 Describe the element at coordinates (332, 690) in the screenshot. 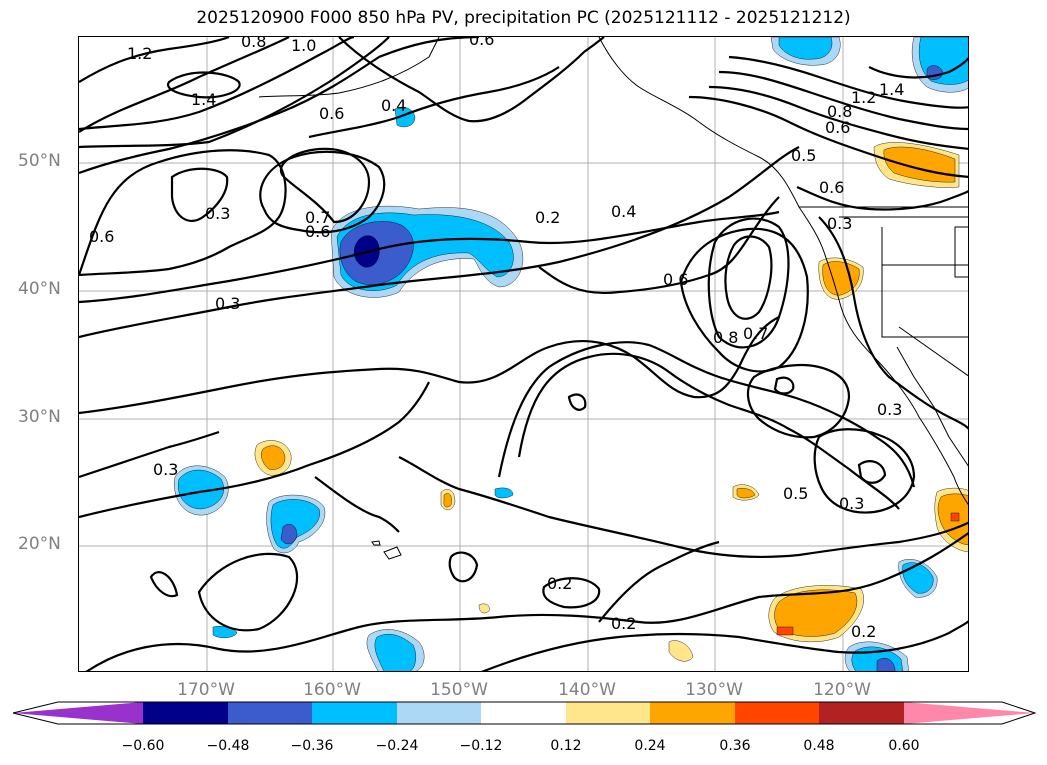

I see `lon-label-160w: 160°W` at that location.